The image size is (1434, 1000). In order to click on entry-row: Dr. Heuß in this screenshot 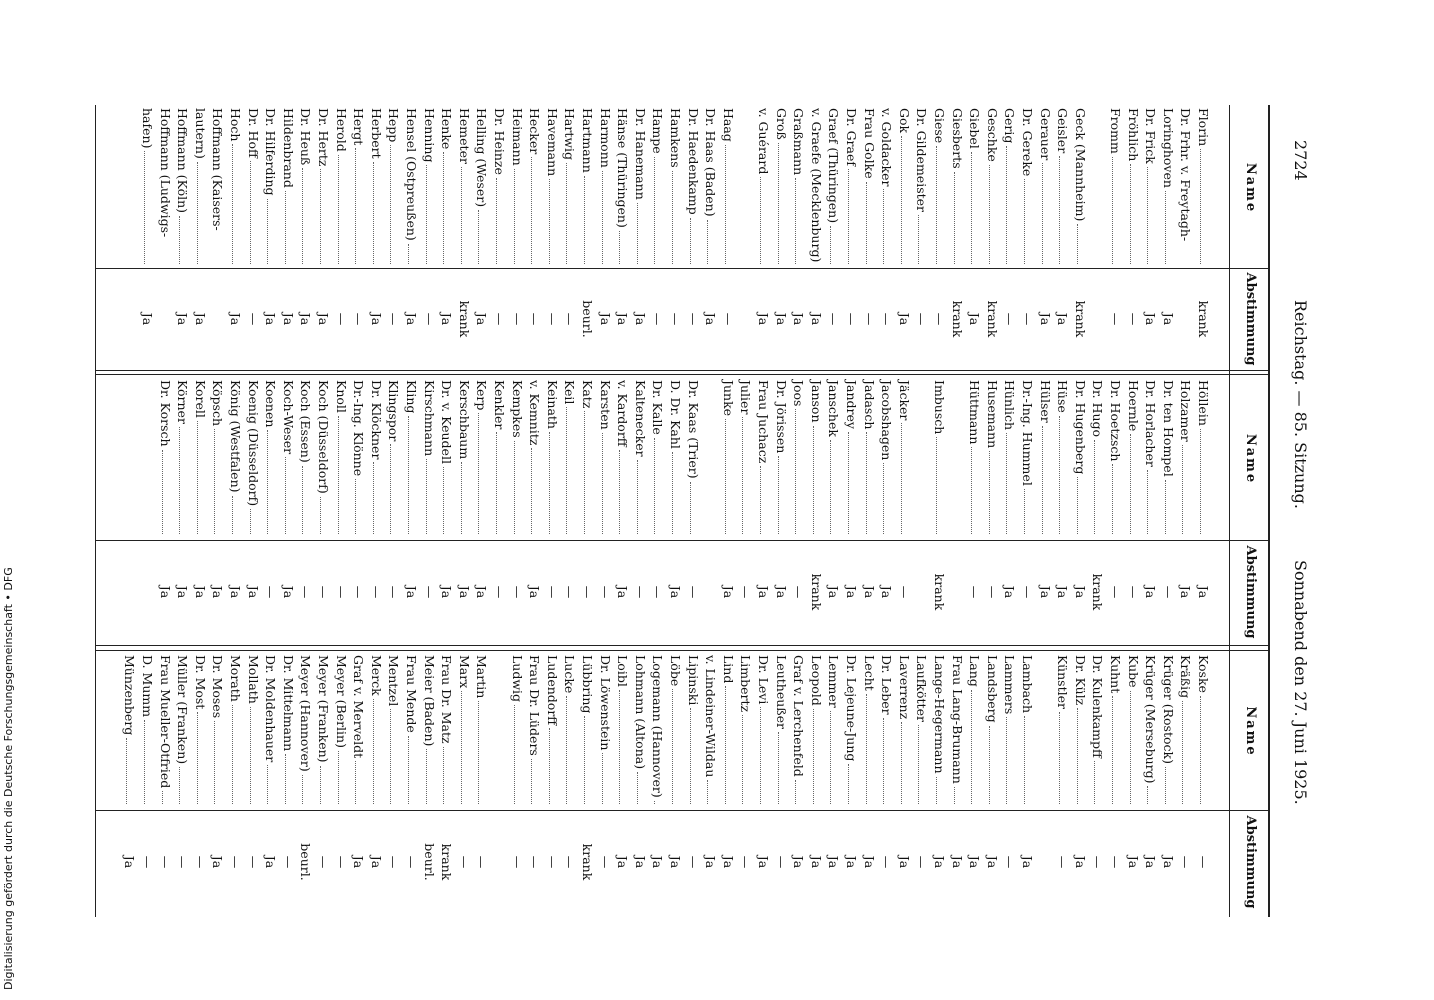, I will do `click(306, 188)`.